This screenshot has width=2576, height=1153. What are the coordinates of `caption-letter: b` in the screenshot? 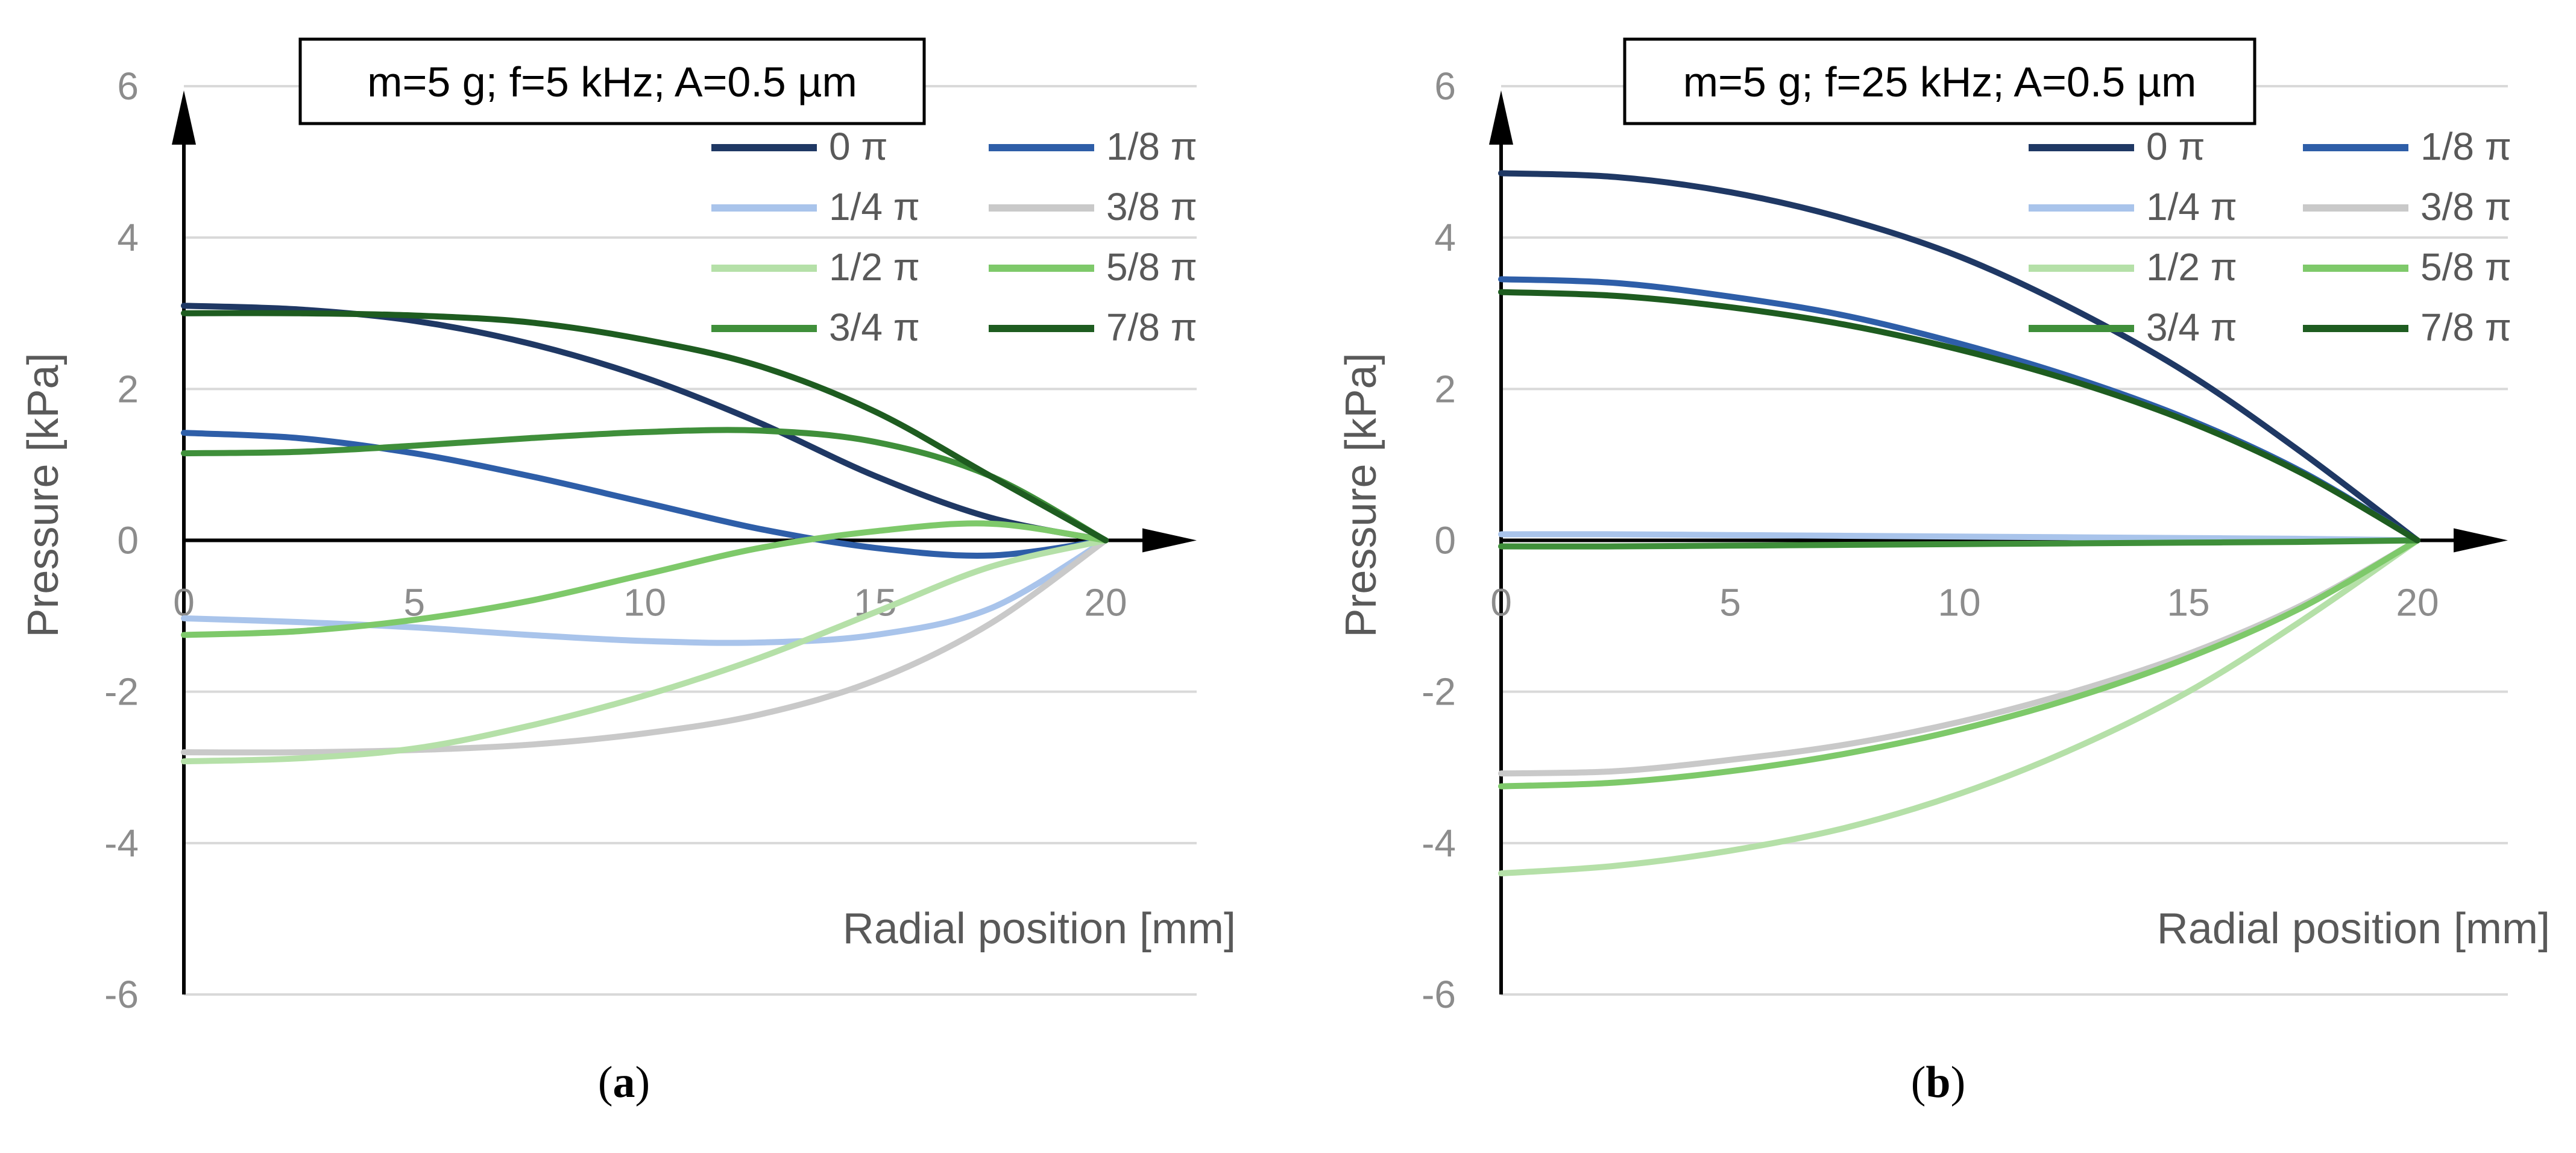 It's located at (1938, 1082).